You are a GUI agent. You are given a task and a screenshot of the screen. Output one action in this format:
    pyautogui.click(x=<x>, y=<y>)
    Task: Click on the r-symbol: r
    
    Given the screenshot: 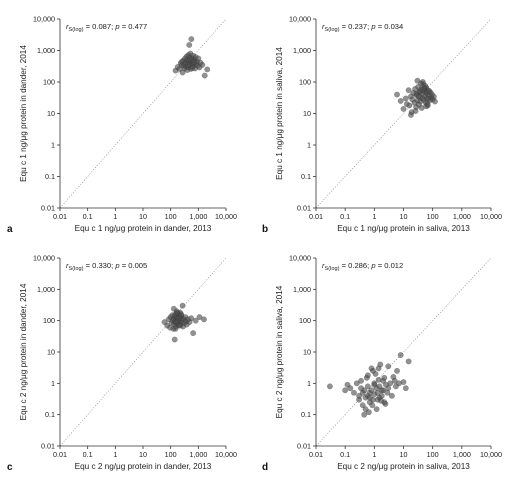 What is the action you would take?
    pyautogui.click(x=323, y=26)
    